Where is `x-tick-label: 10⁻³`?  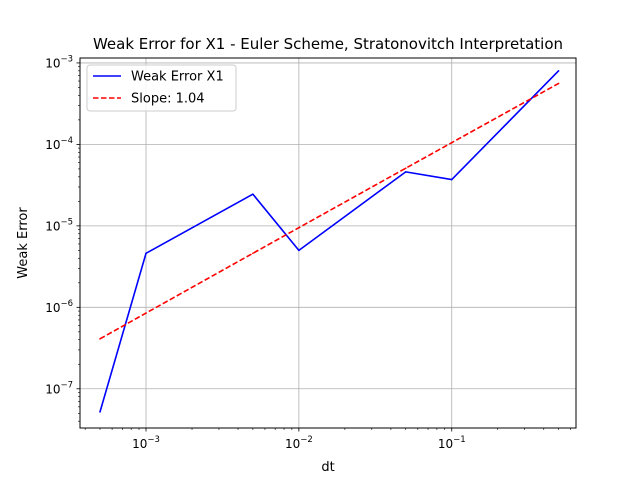 x-tick-label: 10⁻³ is located at coordinates (146, 443).